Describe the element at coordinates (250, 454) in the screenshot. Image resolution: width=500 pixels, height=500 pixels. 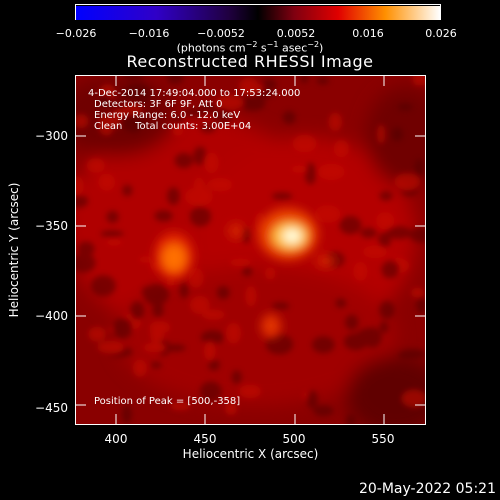
I see `x-axis-label: Heliocentric X (arcsec)` at that location.